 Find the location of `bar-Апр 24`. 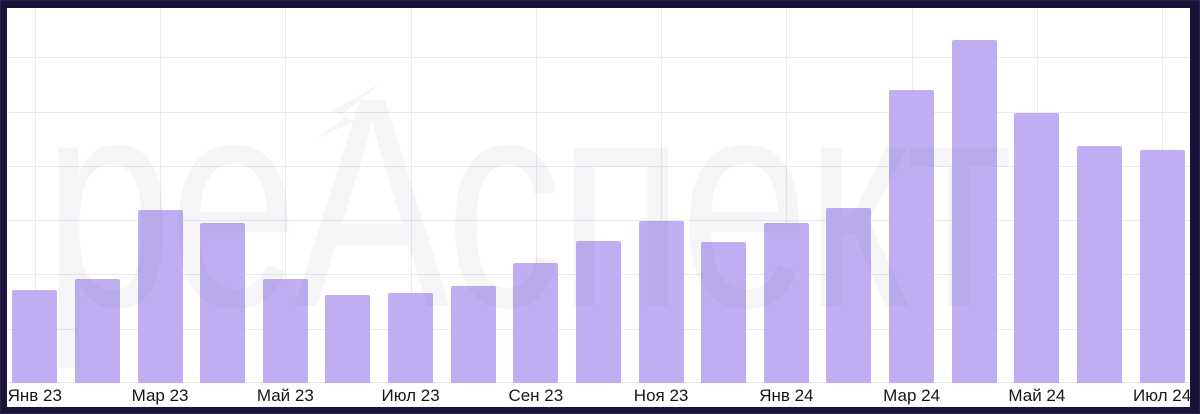

bar-Апр 24 is located at coordinates (974, 211).